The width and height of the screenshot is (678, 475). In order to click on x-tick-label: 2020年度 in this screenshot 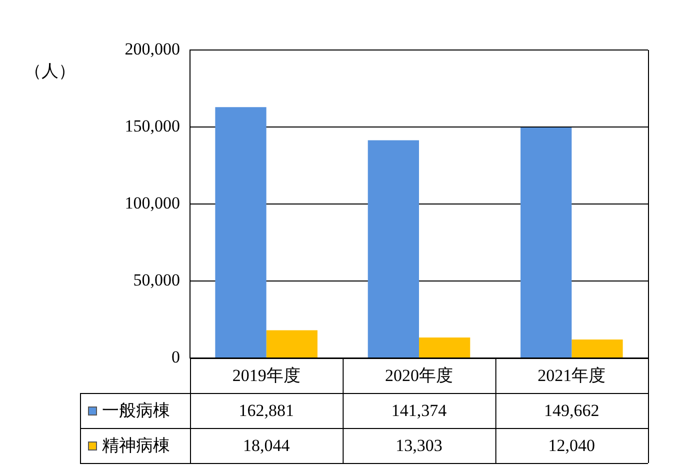, I will do `click(419, 375)`.